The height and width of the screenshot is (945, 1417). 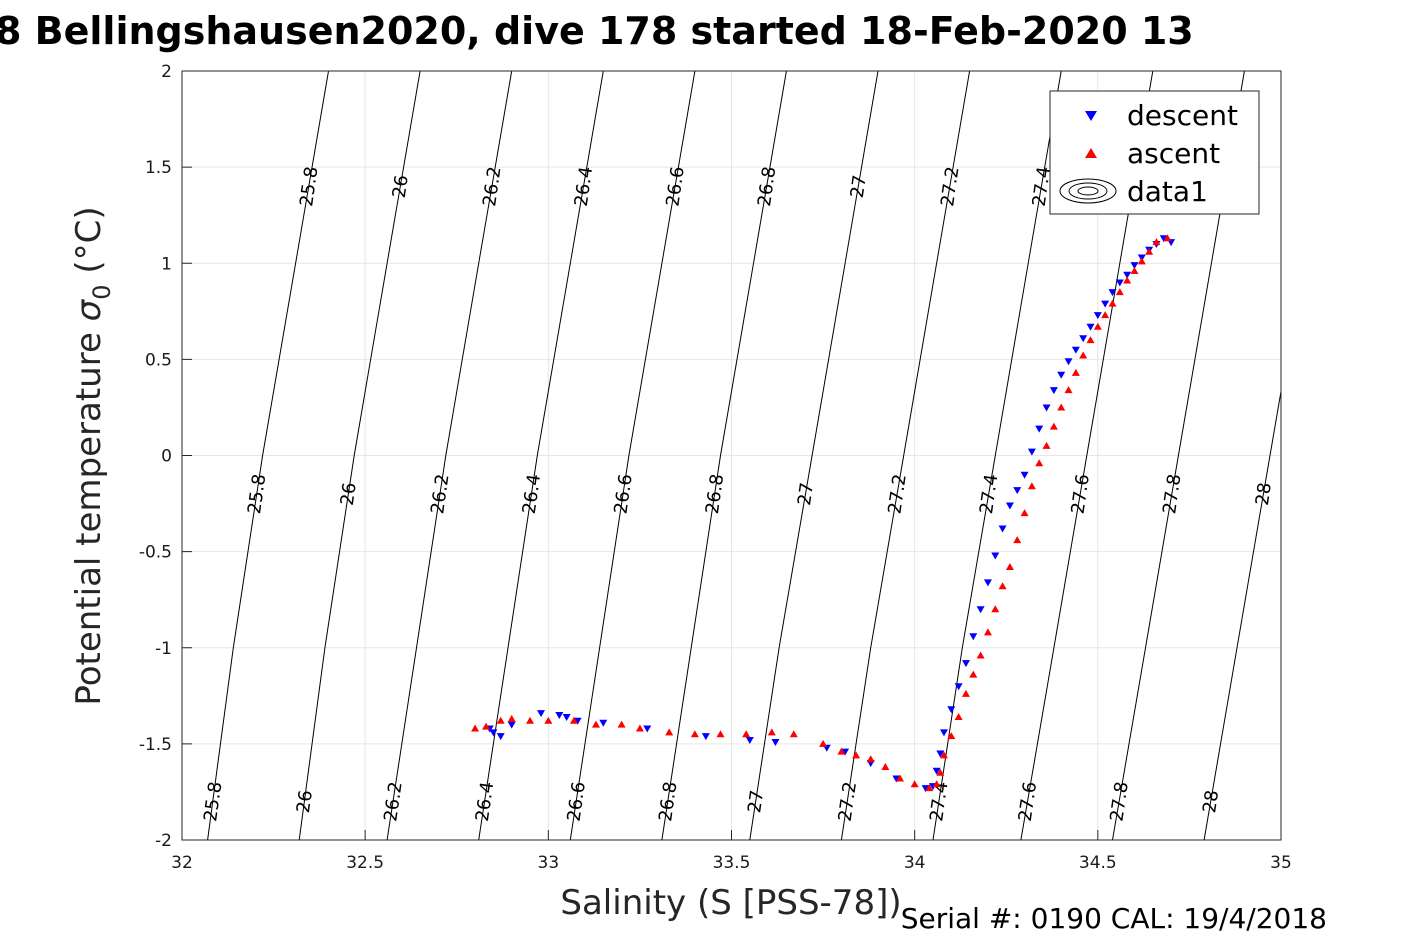 What do you see at coordinates (1173, 153) in the screenshot?
I see `legend-ascent-label: ascent` at bounding box center [1173, 153].